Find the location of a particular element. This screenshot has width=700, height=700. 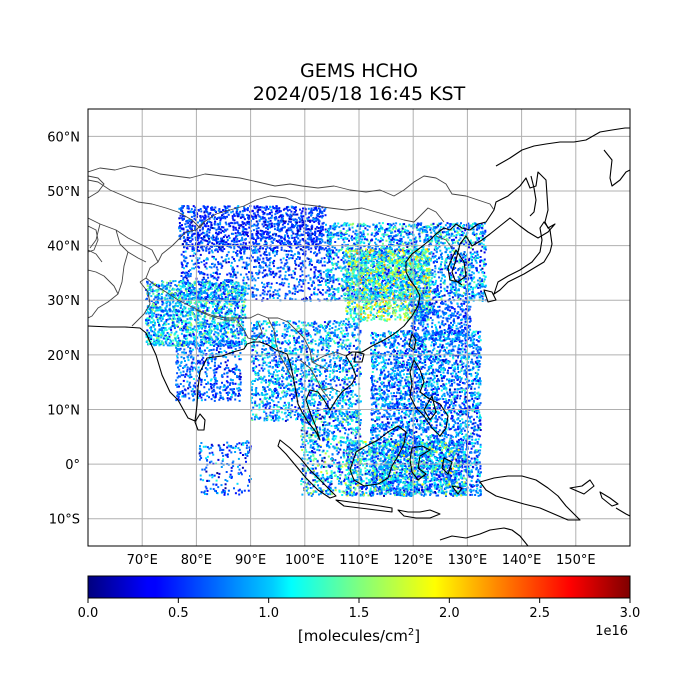

latitude-tick-label: 30°N is located at coordinates (63, 301).